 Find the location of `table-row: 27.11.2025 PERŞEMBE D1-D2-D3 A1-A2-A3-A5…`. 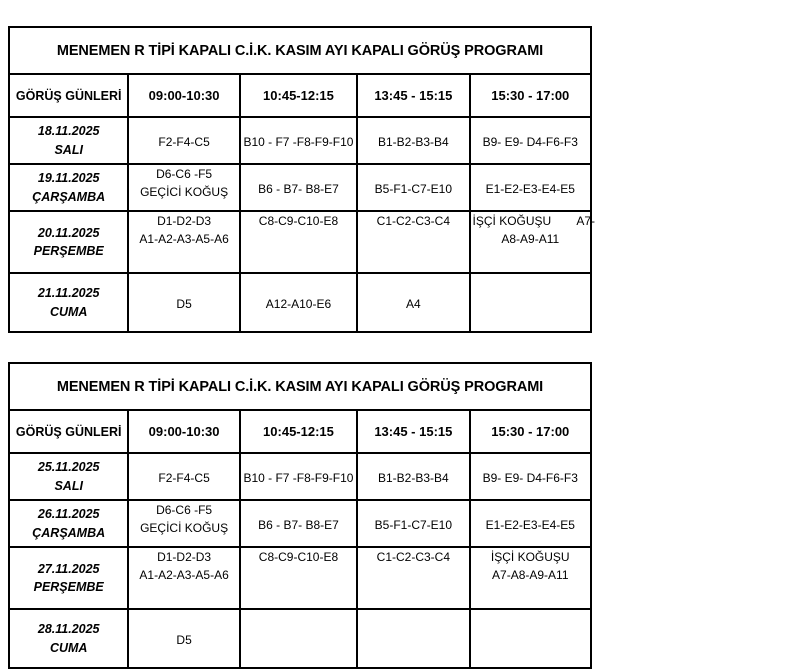

table-row: 27.11.2025 PERŞEMBE D1-D2-D3 A1-A2-A3-A5… is located at coordinates (300, 578).